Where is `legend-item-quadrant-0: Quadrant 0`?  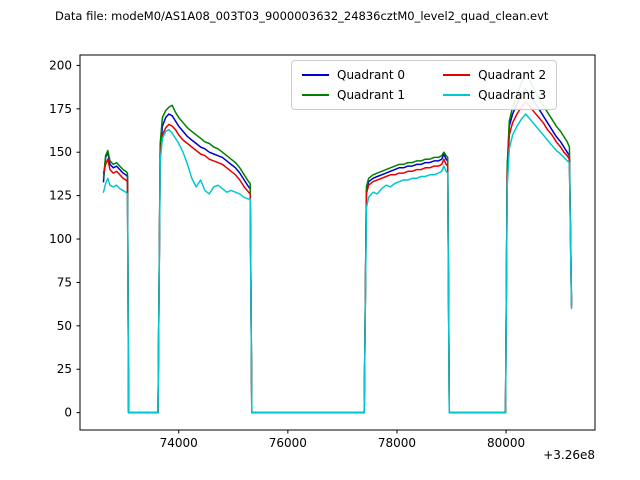
legend-item-quadrant-0: Quadrant 0 is located at coordinates (353, 75).